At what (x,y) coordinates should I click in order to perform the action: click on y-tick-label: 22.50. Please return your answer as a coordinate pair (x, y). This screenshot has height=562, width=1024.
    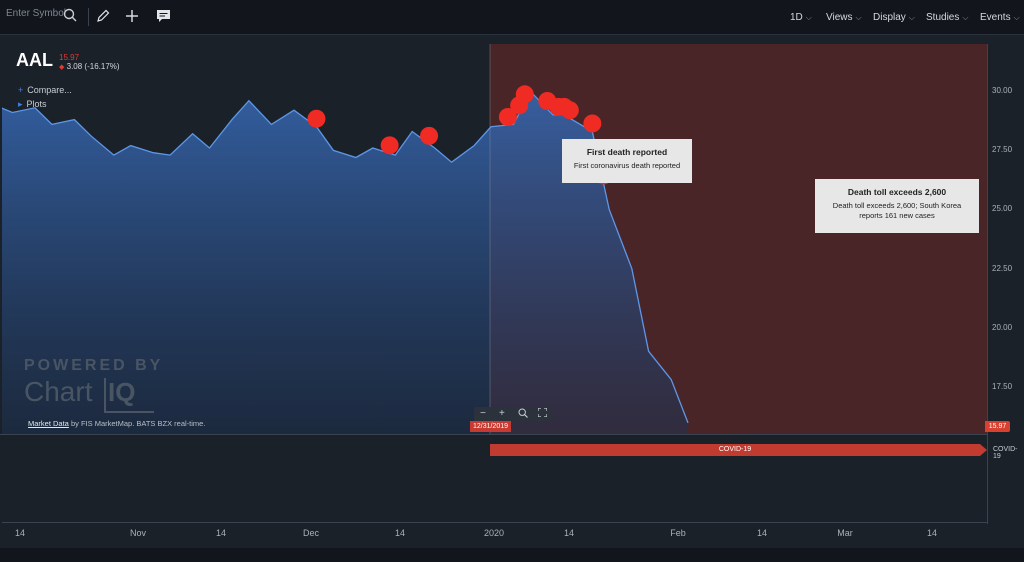
    Looking at the image, I should click on (1002, 268).